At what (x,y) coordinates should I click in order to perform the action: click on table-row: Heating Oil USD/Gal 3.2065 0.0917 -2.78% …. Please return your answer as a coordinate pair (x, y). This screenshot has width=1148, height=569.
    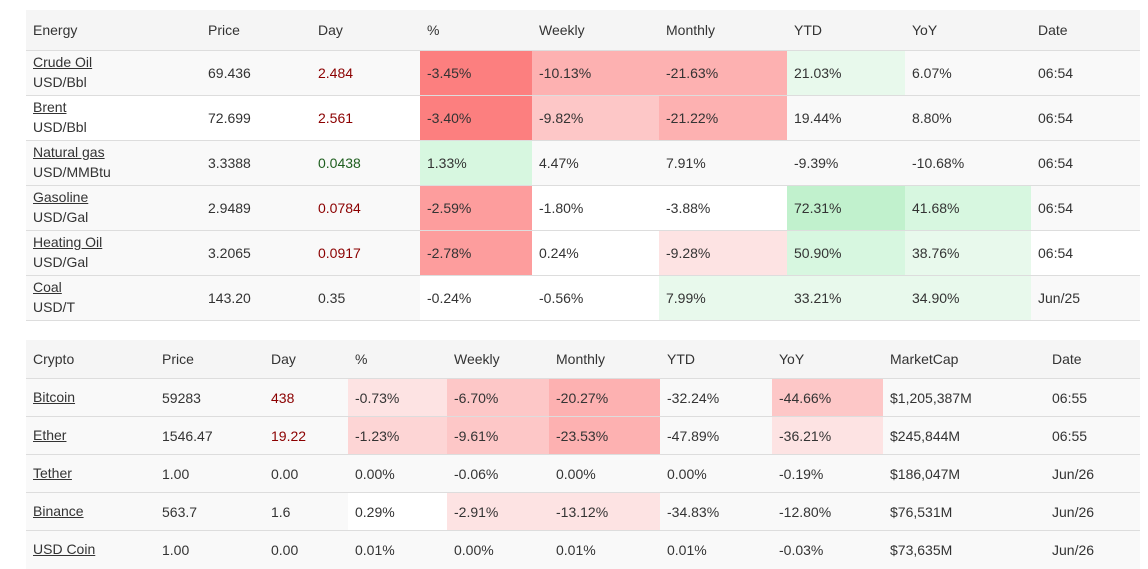
    Looking at the image, I should click on (583, 253).